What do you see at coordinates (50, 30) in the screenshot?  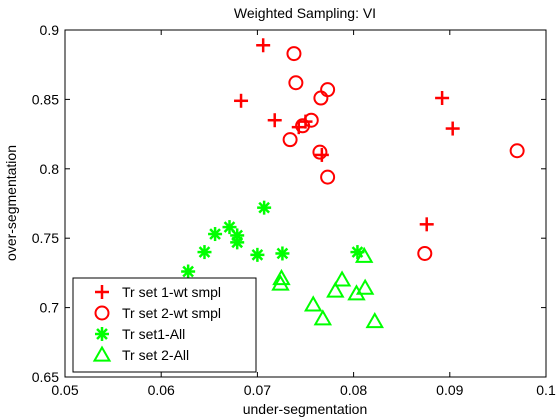 I see `y-tick-label: 0.9` at bounding box center [50, 30].